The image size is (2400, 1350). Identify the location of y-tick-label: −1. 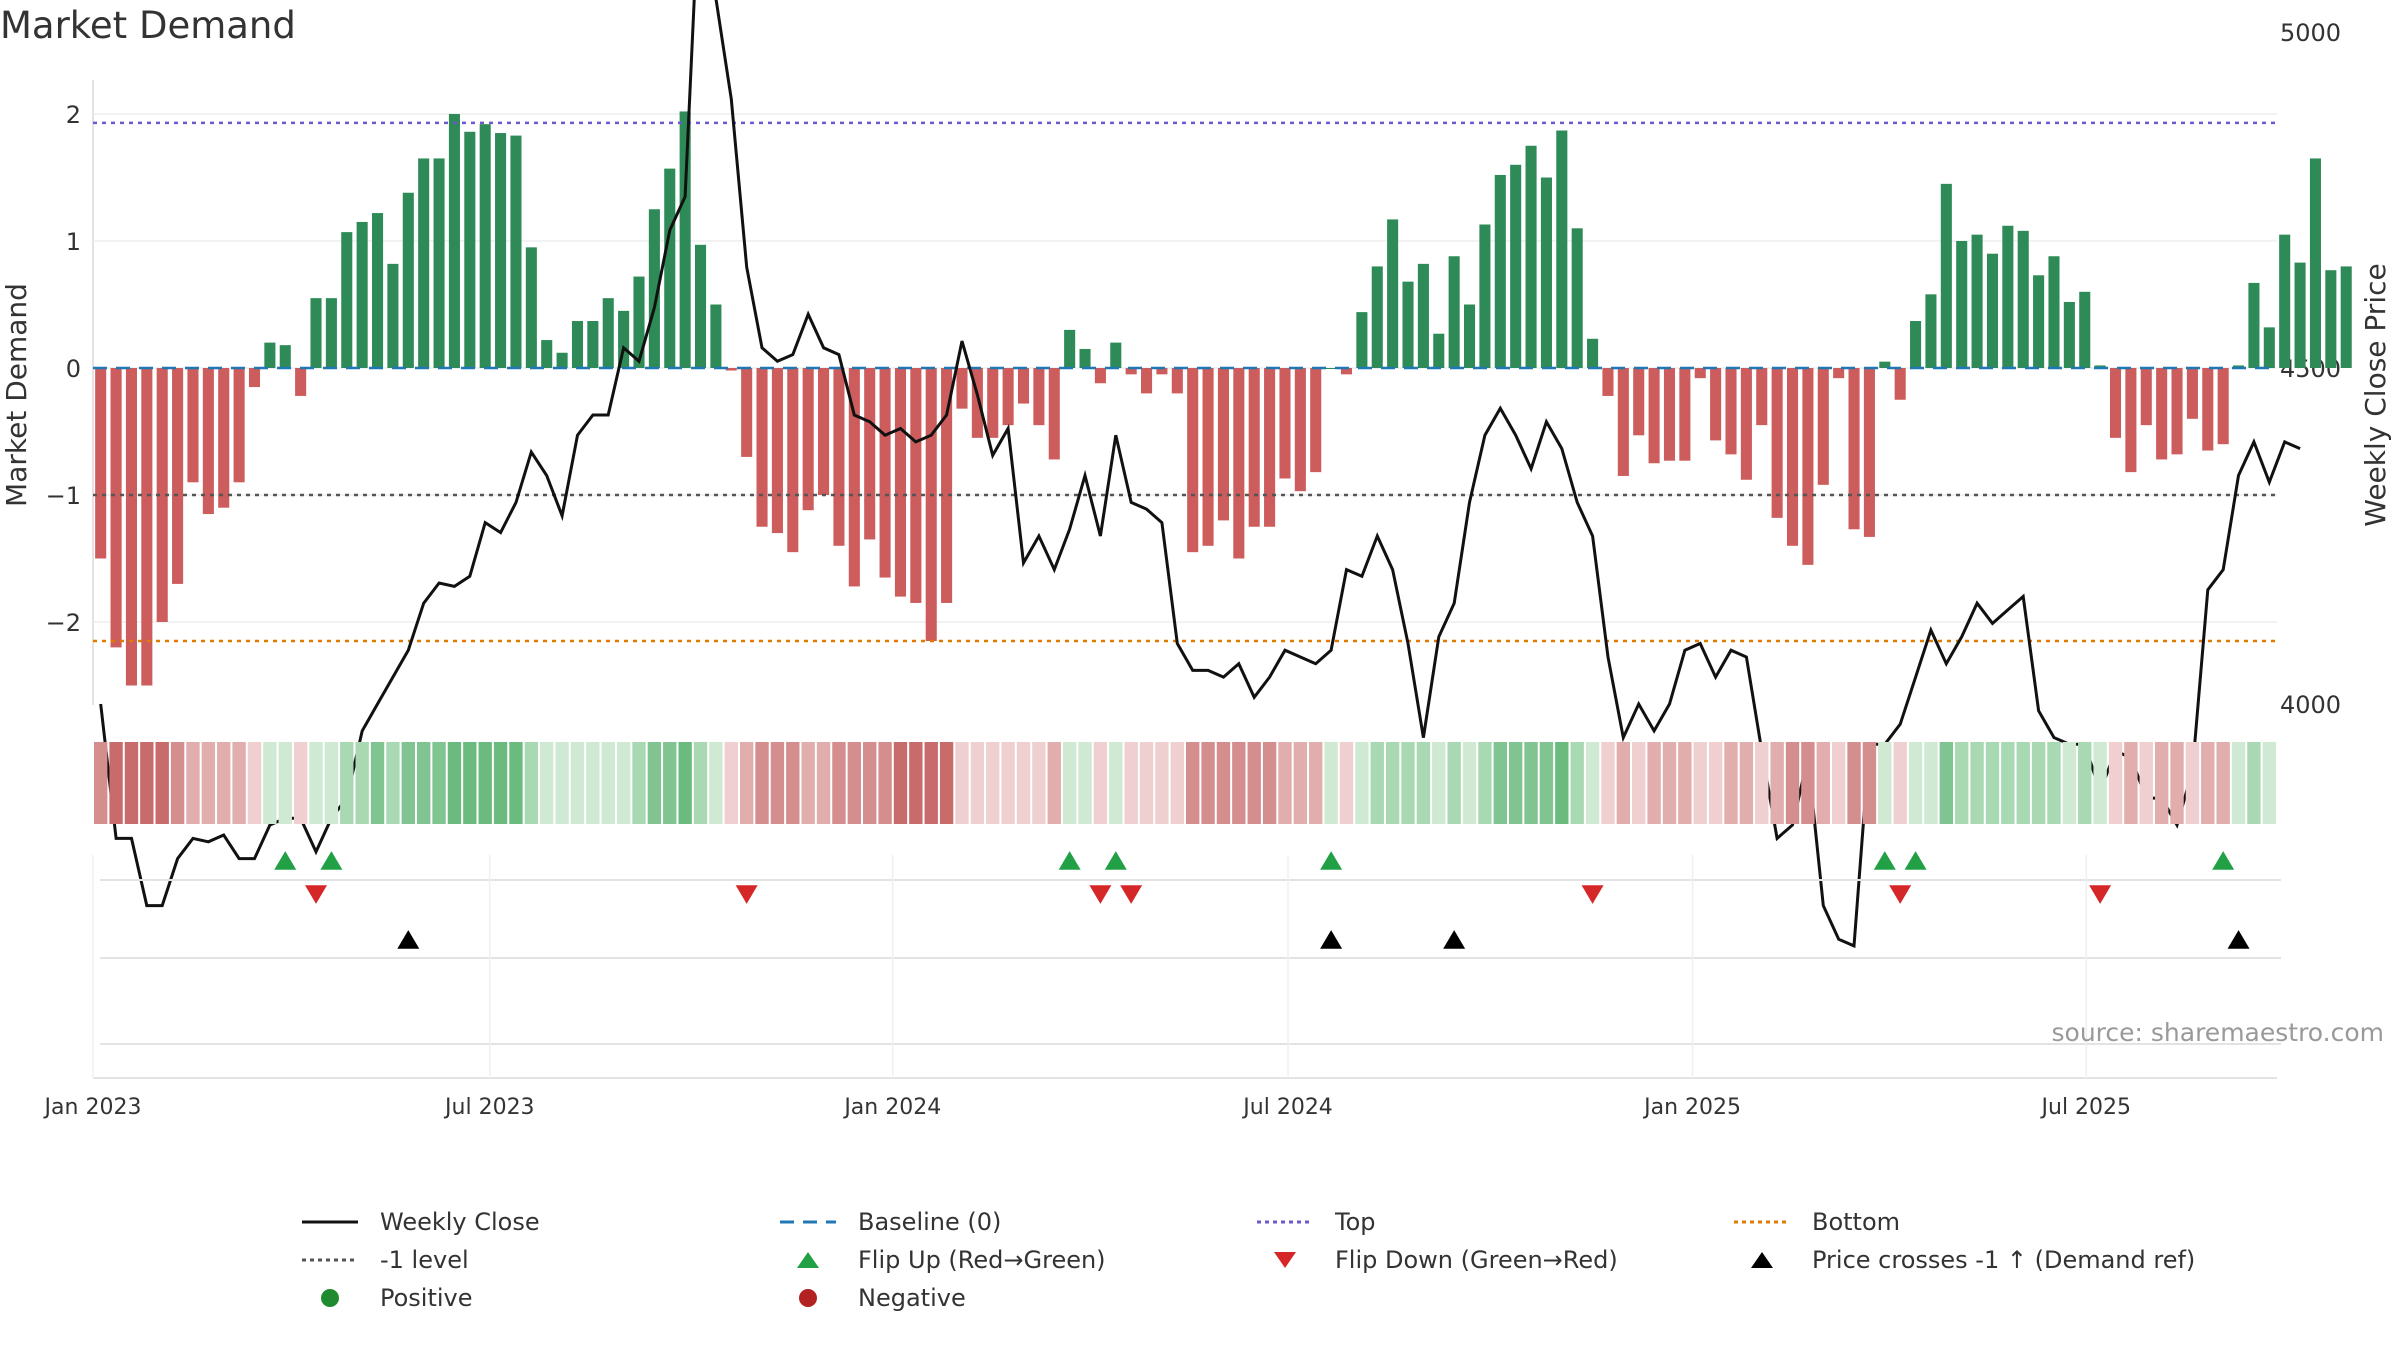
(63, 496).